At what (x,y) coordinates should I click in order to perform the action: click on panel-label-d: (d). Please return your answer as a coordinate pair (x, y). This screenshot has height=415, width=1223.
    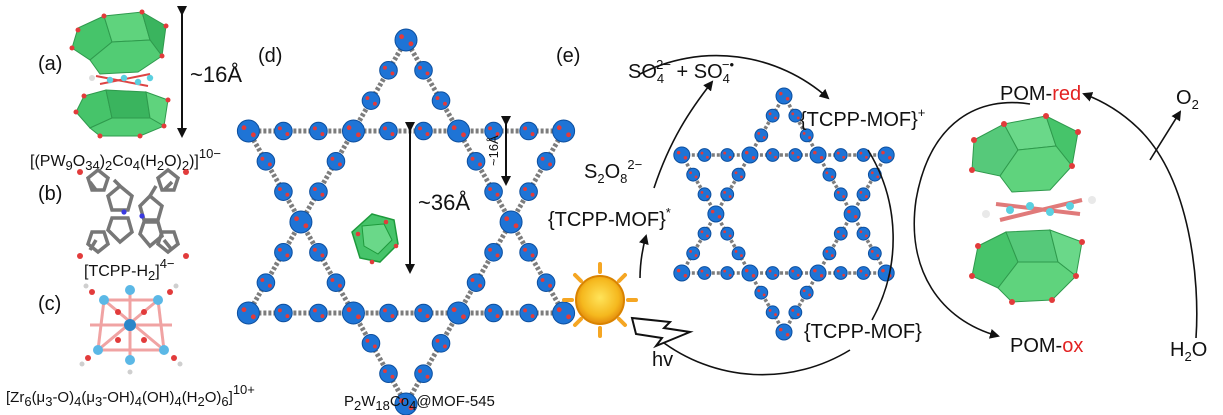
    Looking at the image, I should click on (270, 56).